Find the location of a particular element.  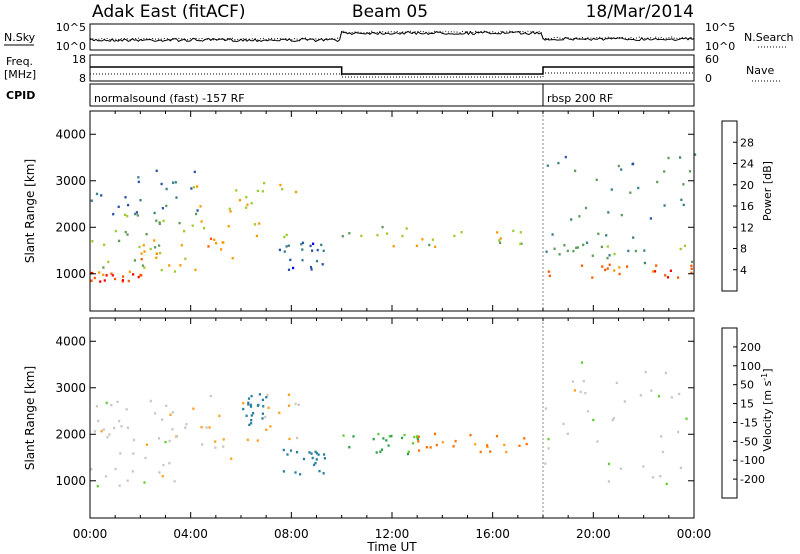

x-tick-label: 00:00 is located at coordinates (694, 534).